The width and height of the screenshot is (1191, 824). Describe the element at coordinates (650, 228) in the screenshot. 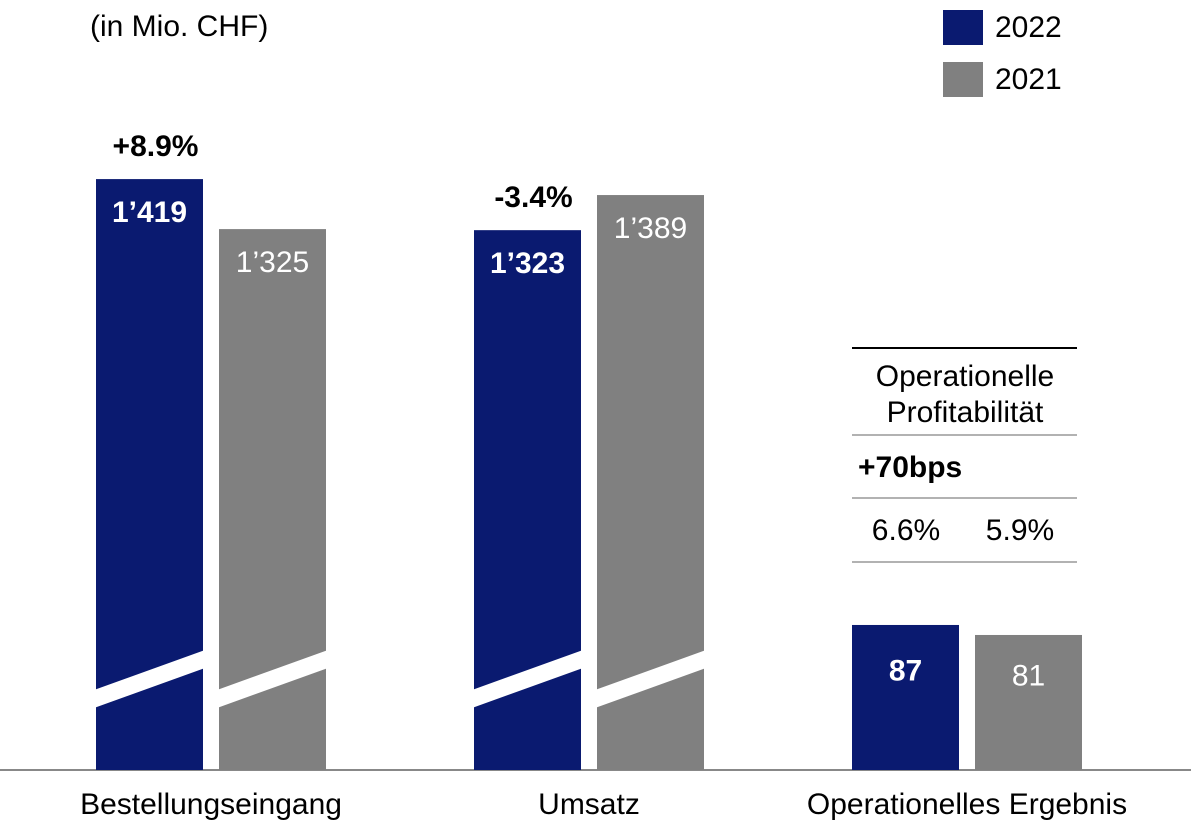

I see `value-label: 1’389` at that location.